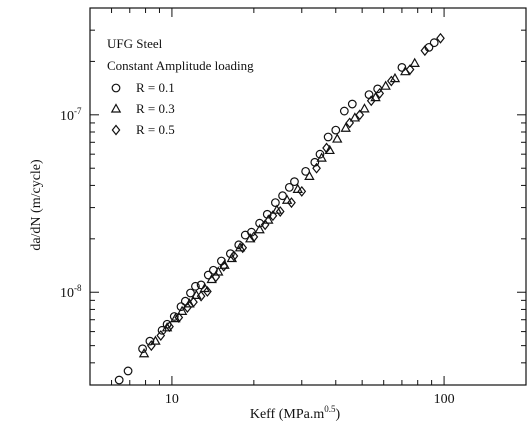  I want to click on legend: R = 0.1 R = 0.3 R = 0.5, so click(142, 108).